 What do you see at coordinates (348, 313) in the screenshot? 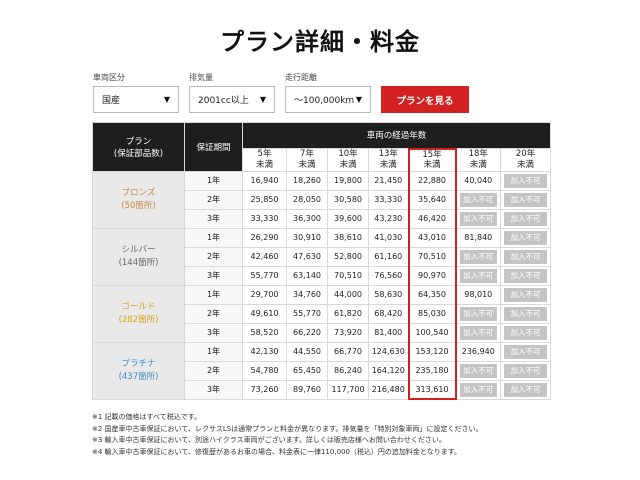
I see `price-cell: 61,820` at bounding box center [348, 313].